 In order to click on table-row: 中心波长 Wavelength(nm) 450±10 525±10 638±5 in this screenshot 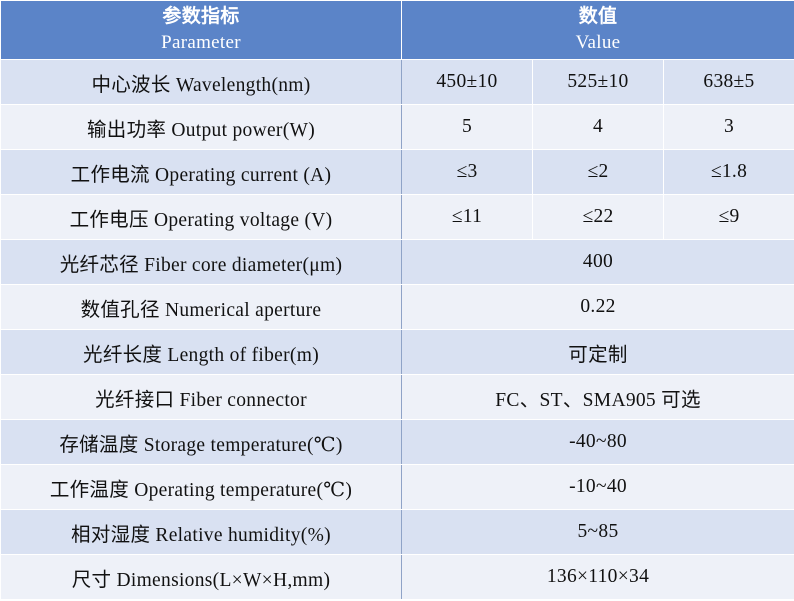, I will do `click(397, 82)`.